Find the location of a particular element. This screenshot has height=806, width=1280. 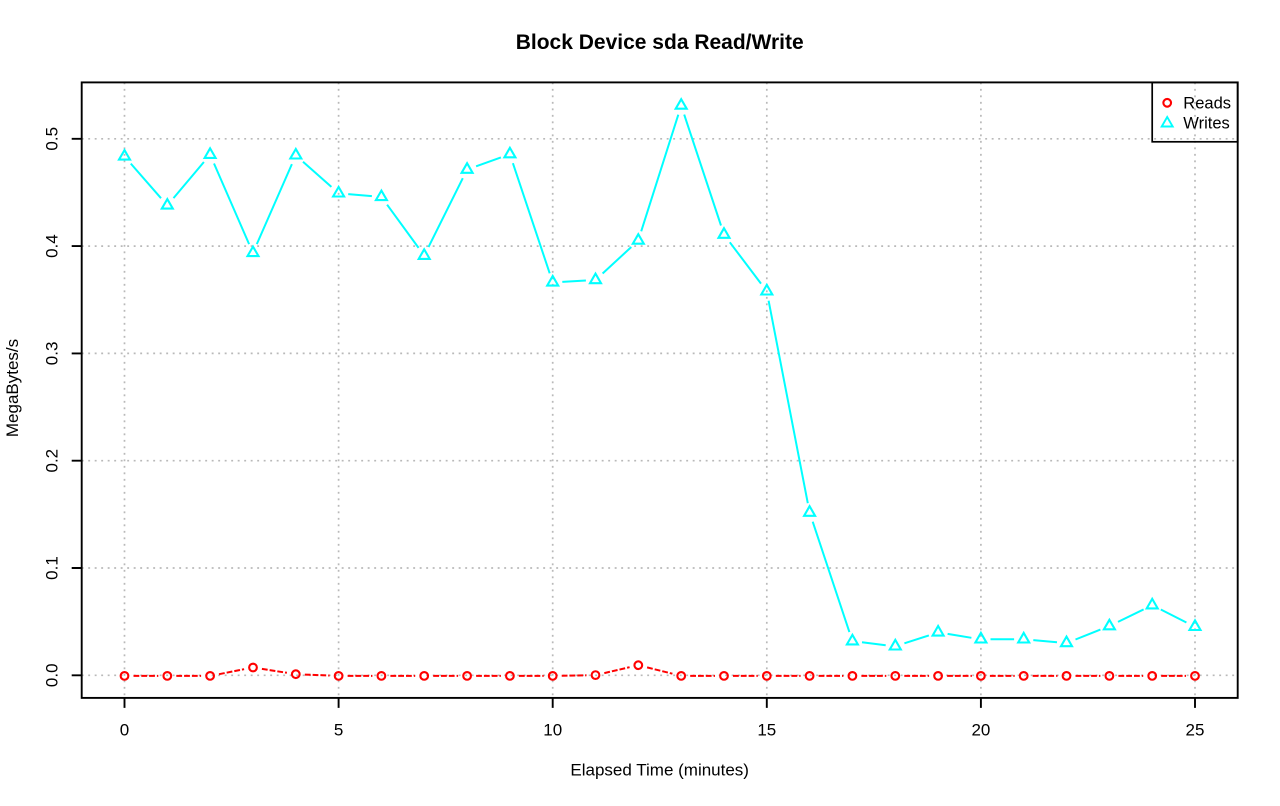

svg-text: Elapsed Time (minutes) is located at coordinates (659, 770).